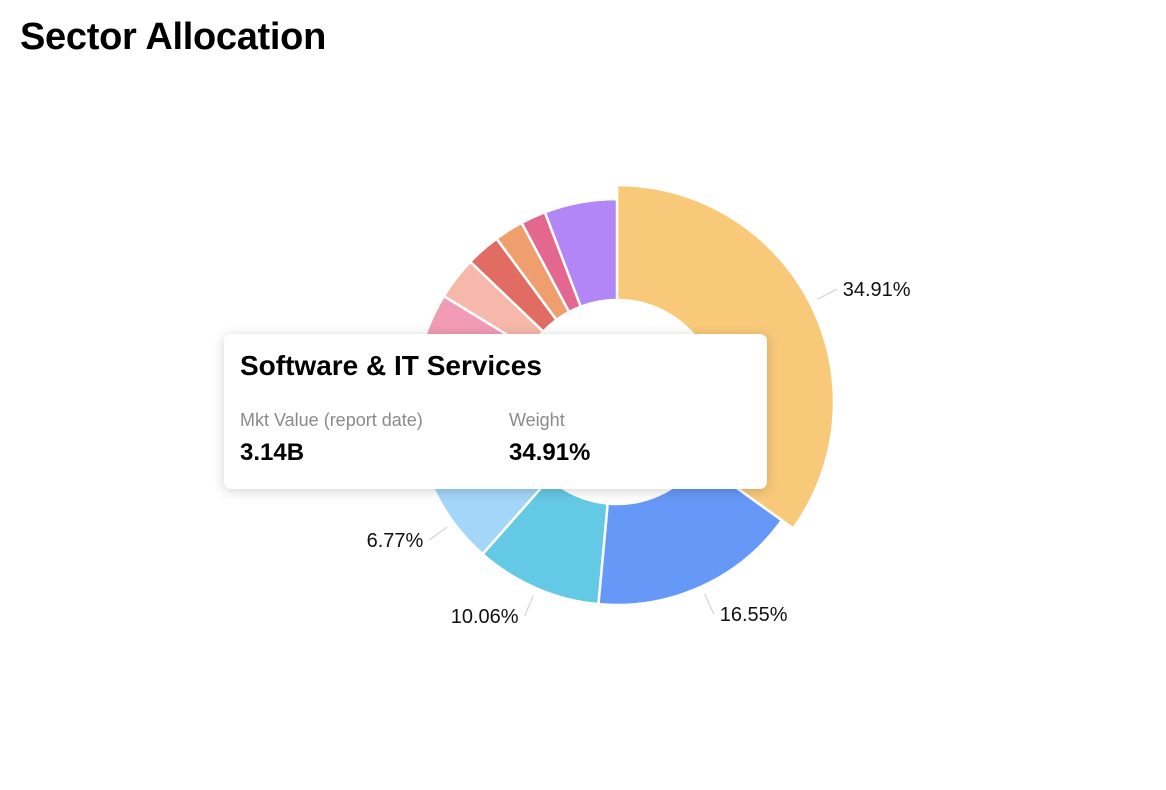 The width and height of the screenshot is (1166, 790). What do you see at coordinates (549, 438) in the screenshot?
I see `tooltip-weight: Weight 34.91%` at bounding box center [549, 438].